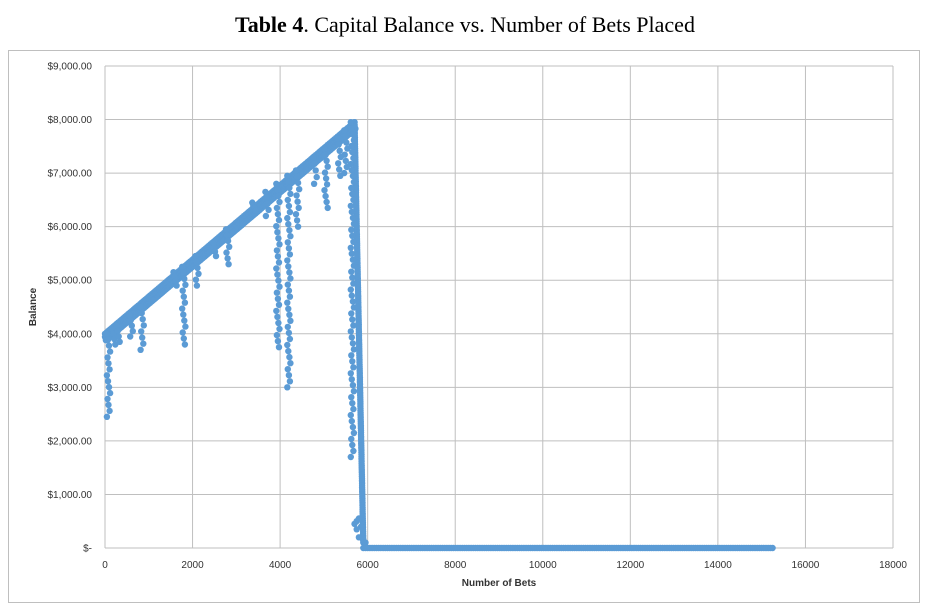  I want to click on y-tick-label: $7,000.00, so click(70, 174).